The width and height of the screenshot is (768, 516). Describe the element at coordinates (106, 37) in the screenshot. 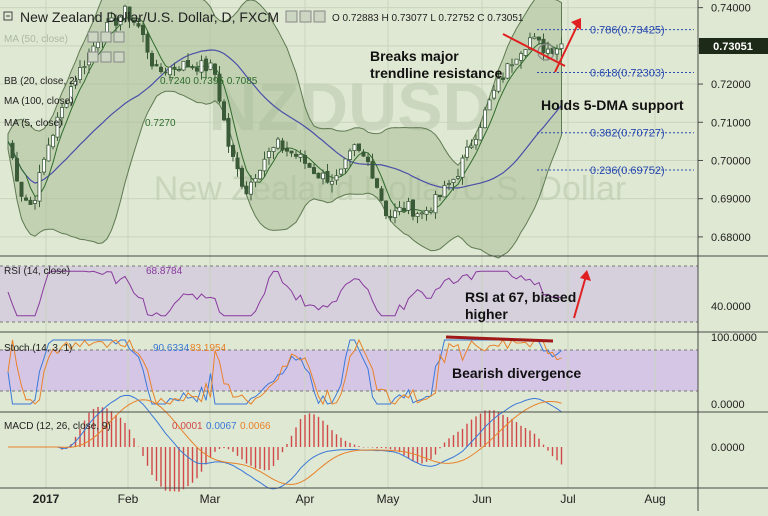

I see `ma50-settings-icon` at that location.